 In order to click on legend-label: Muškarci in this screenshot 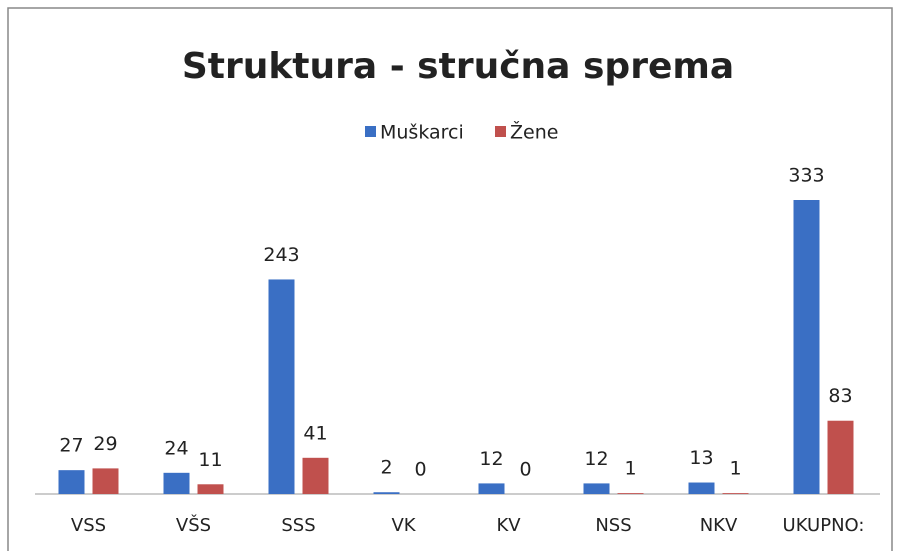, I will do `click(422, 133)`.